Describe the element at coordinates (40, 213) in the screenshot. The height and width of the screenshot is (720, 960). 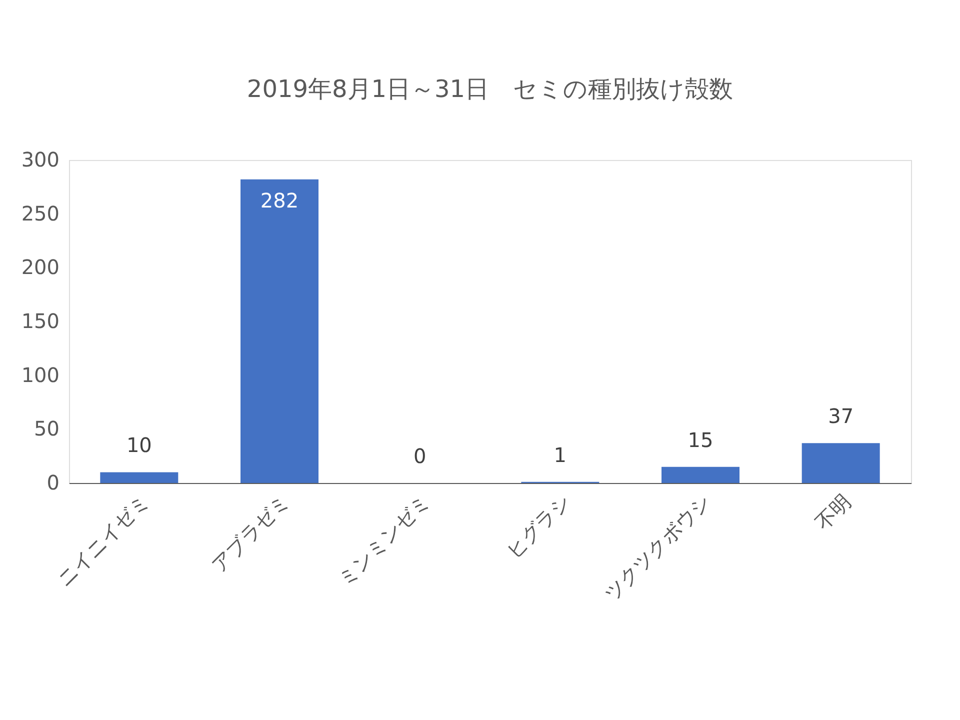
I see `y-tick-label: 250` at that location.